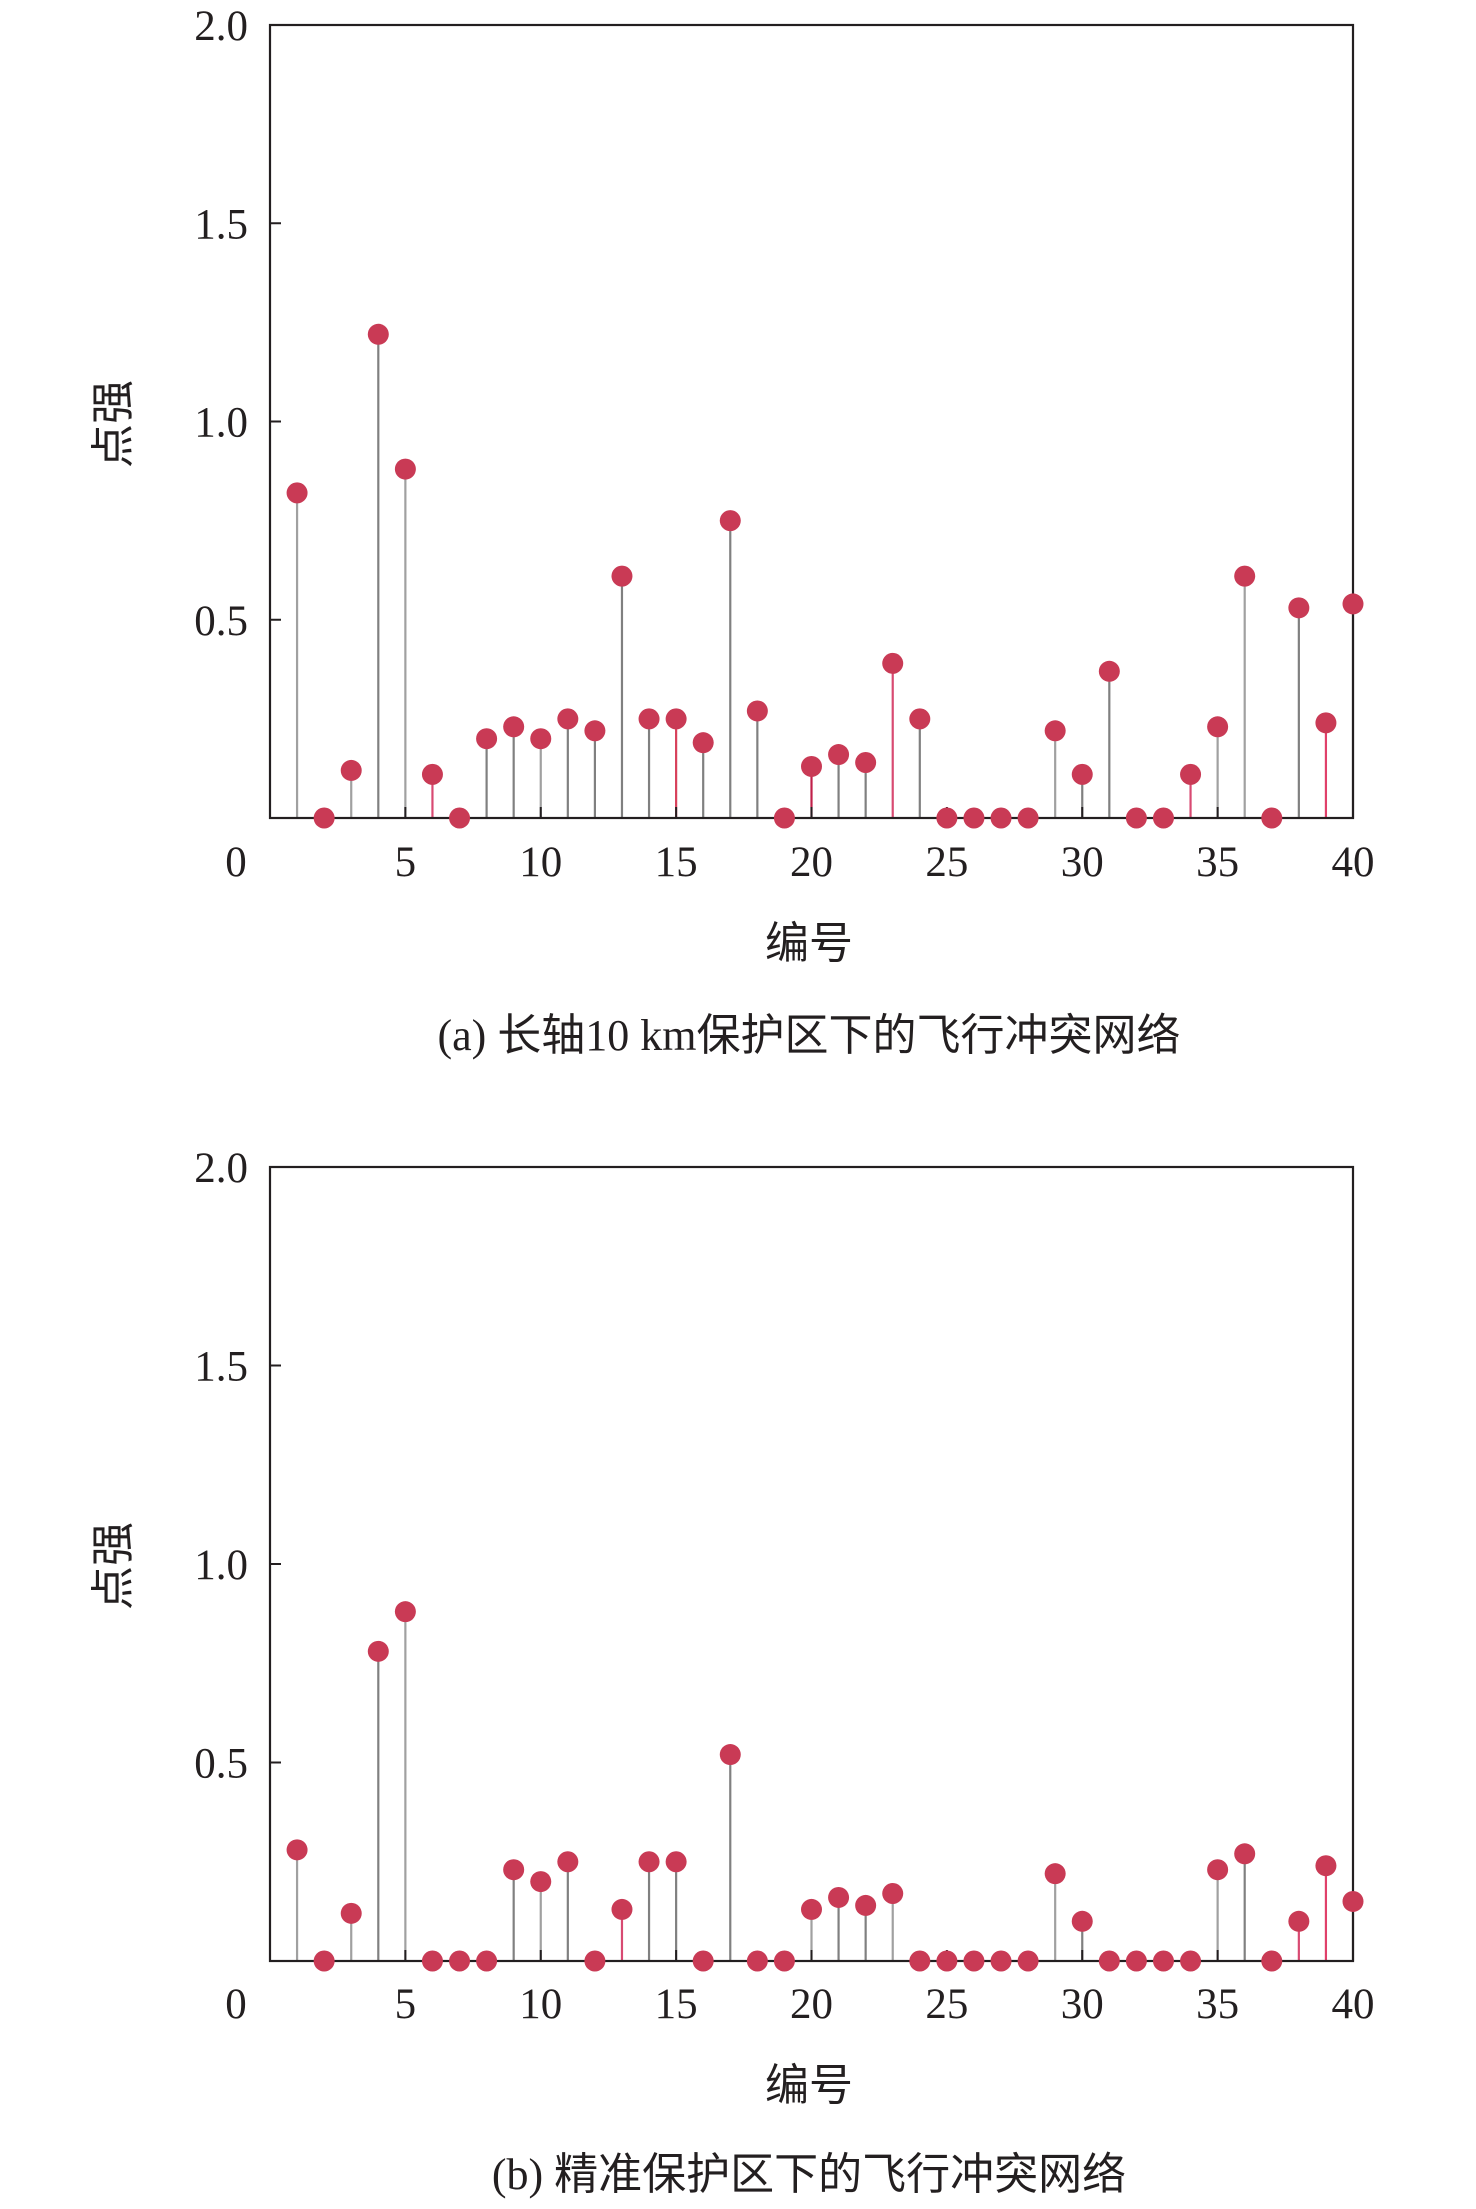 The image size is (1476, 2209). I want to click on chart-caption: (a) 长轴10 km保护区下的飞行冲突网络, so click(808, 1035).